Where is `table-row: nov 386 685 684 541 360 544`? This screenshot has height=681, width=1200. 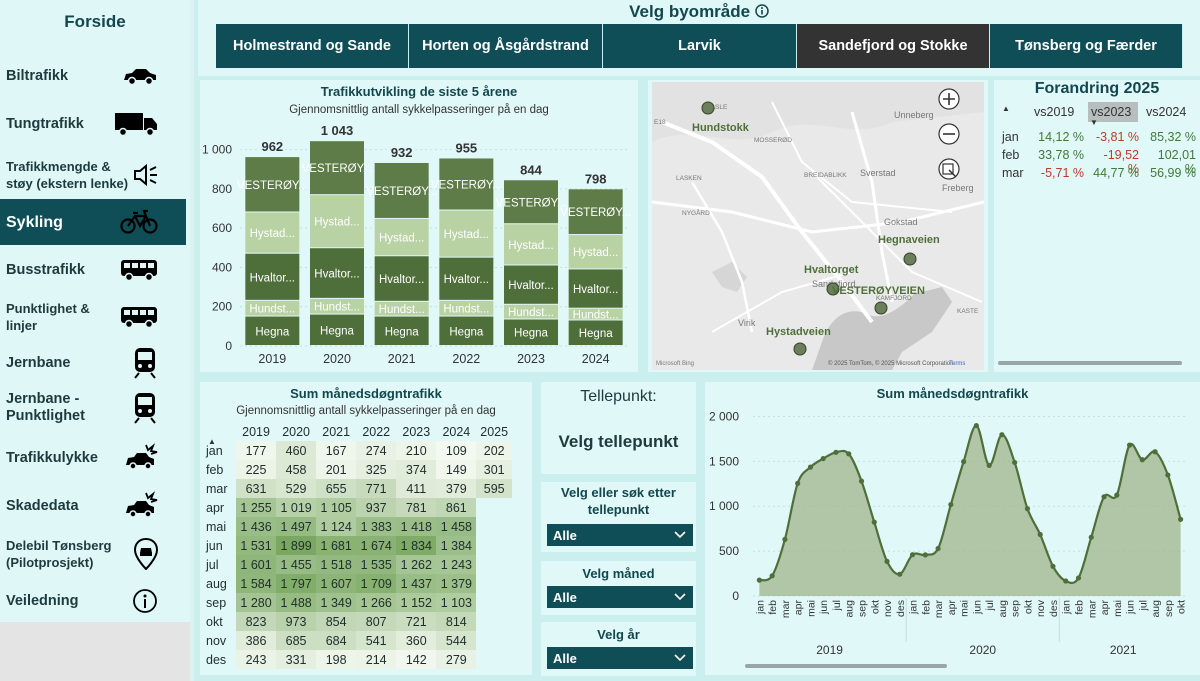
table-row: nov 386 685 684 541 360 544 is located at coordinates (359, 640).